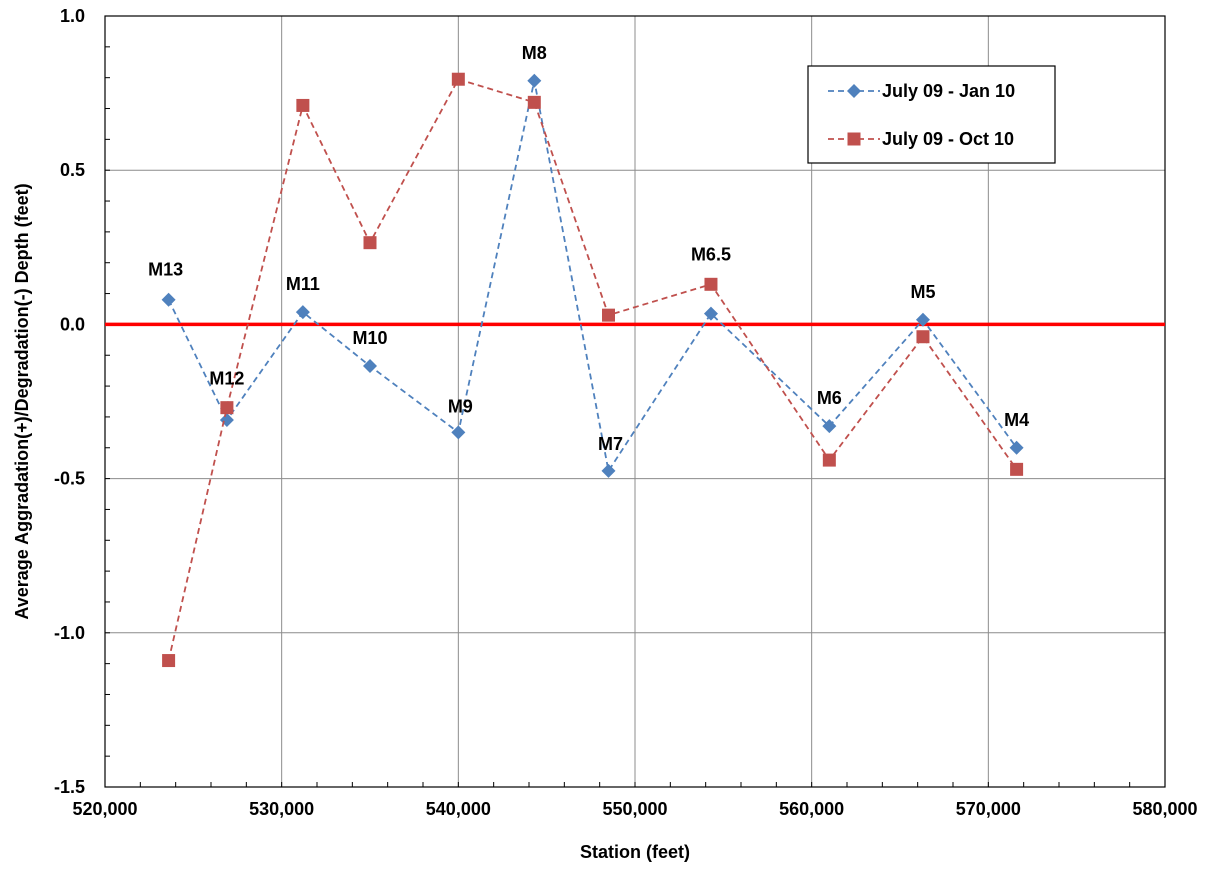 This screenshot has height=878, width=1222. Describe the element at coordinates (104, 809) in the screenshot. I see `x-tick-label: 520,000` at that location.